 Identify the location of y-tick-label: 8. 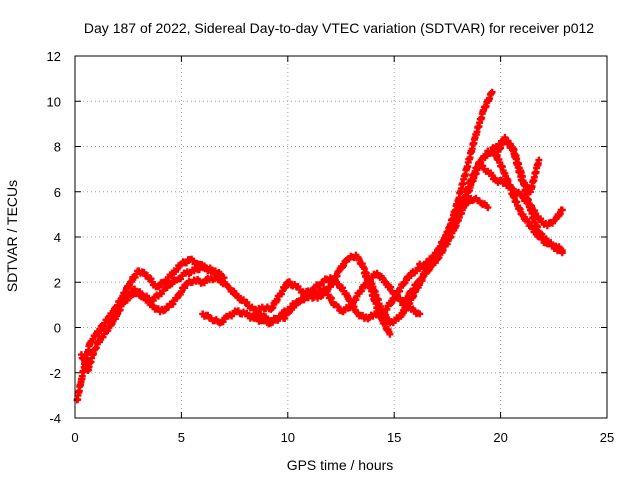
(57, 147).